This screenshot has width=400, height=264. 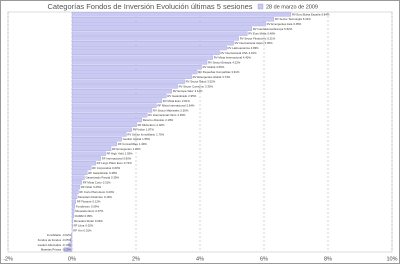 I want to click on category-label: RV Internacional Japón, so click(x=249, y=43).